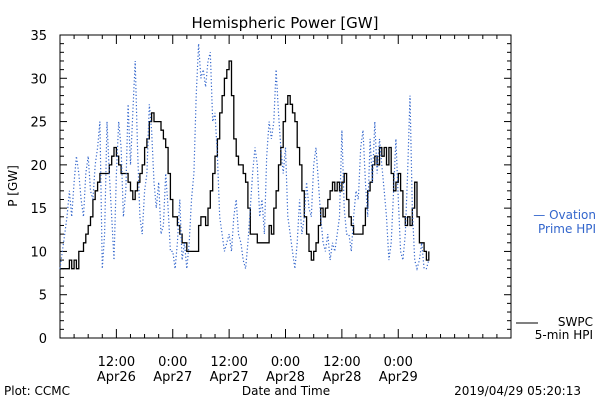 The width and height of the screenshot is (600, 400). What do you see at coordinates (567, 229) in the screenshot?
I see `legend-ovation-line2: Prime HPI` at bounding box center [567, 229].